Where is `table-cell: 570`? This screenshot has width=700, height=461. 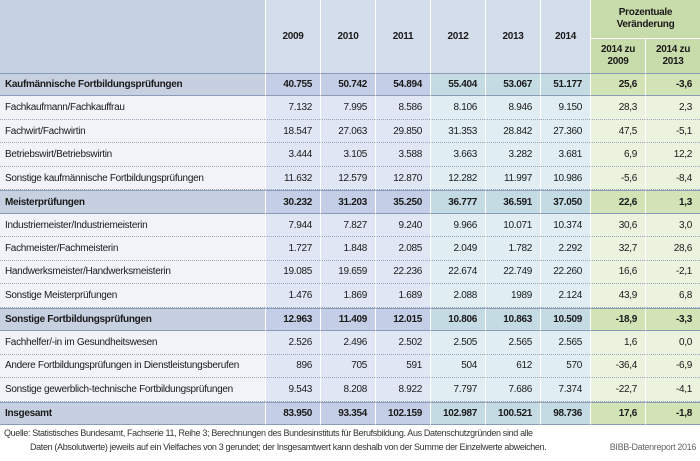 table-cell: 570 is located at coordinates (565, 366).